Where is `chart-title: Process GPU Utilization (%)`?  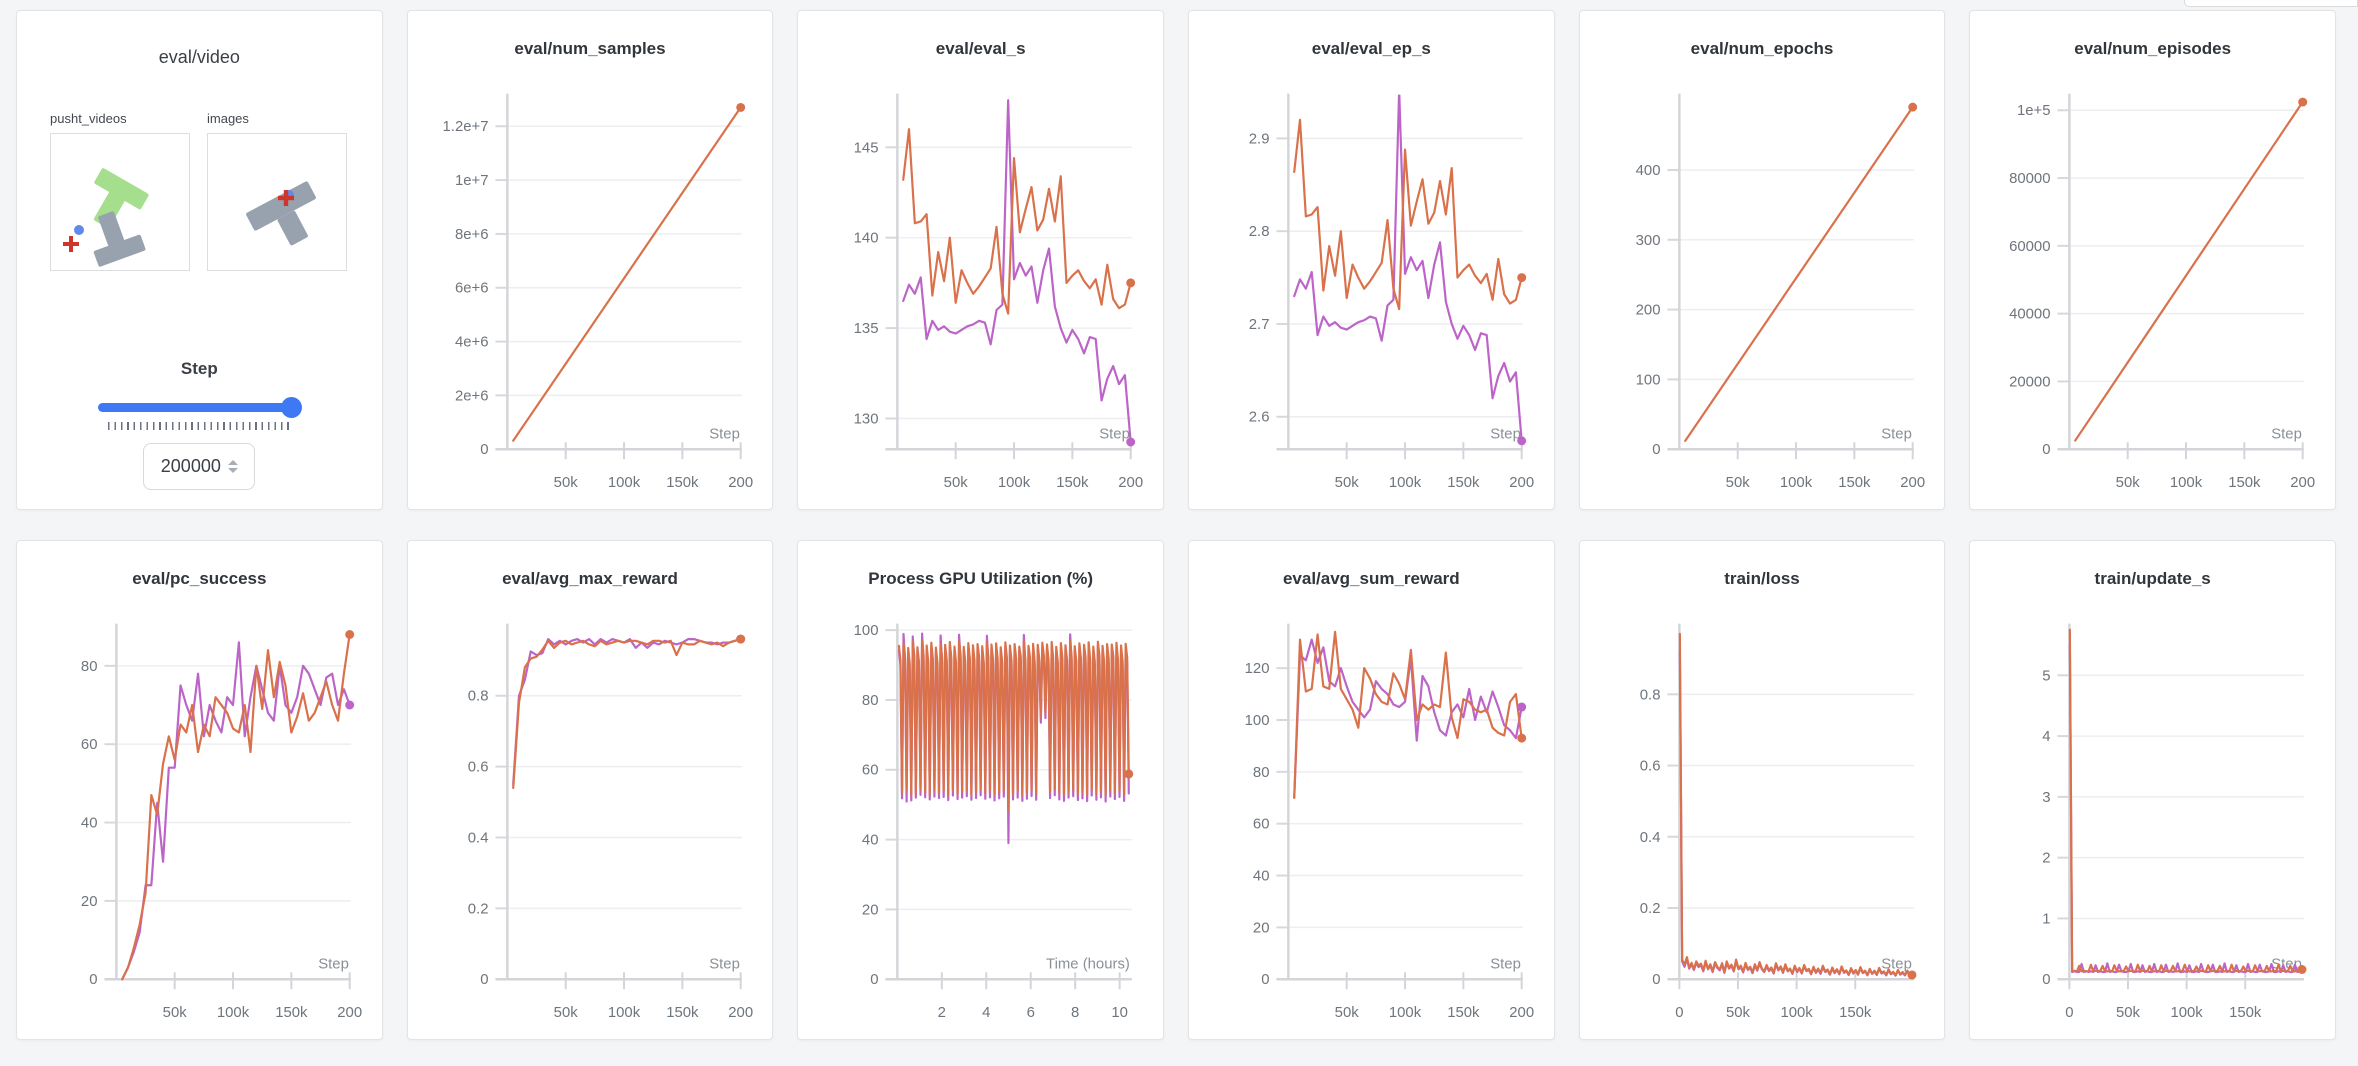
chart-title: Process GPU Utilization (%) is located at coordinates (981, 578).